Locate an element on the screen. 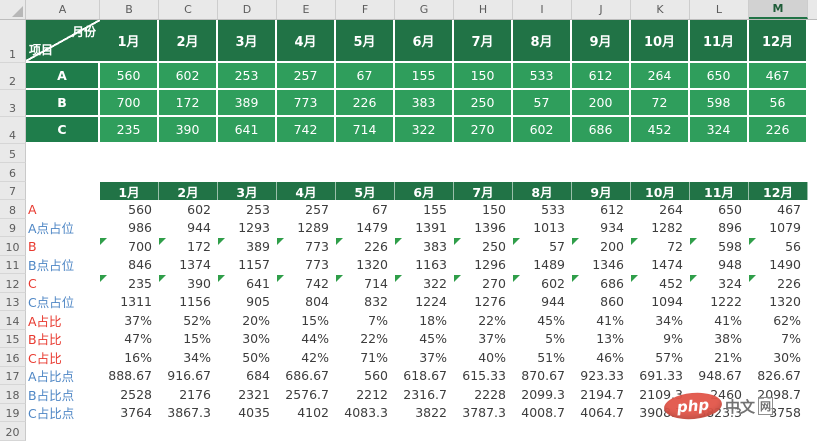  row-label-cell: A is located at coordinates (63, 209).